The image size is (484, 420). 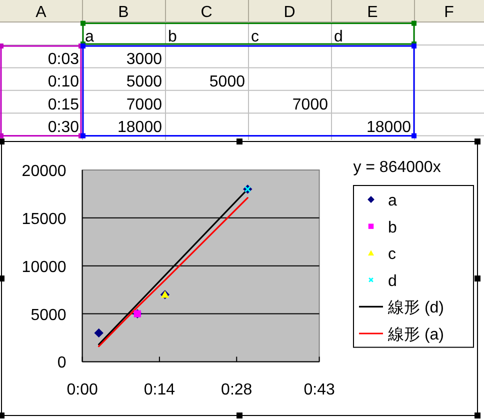 What do you see at coordinates (44, 219) in the screenshot?
I see `y-tick-label: 15000` at bounding box center [44, 219].